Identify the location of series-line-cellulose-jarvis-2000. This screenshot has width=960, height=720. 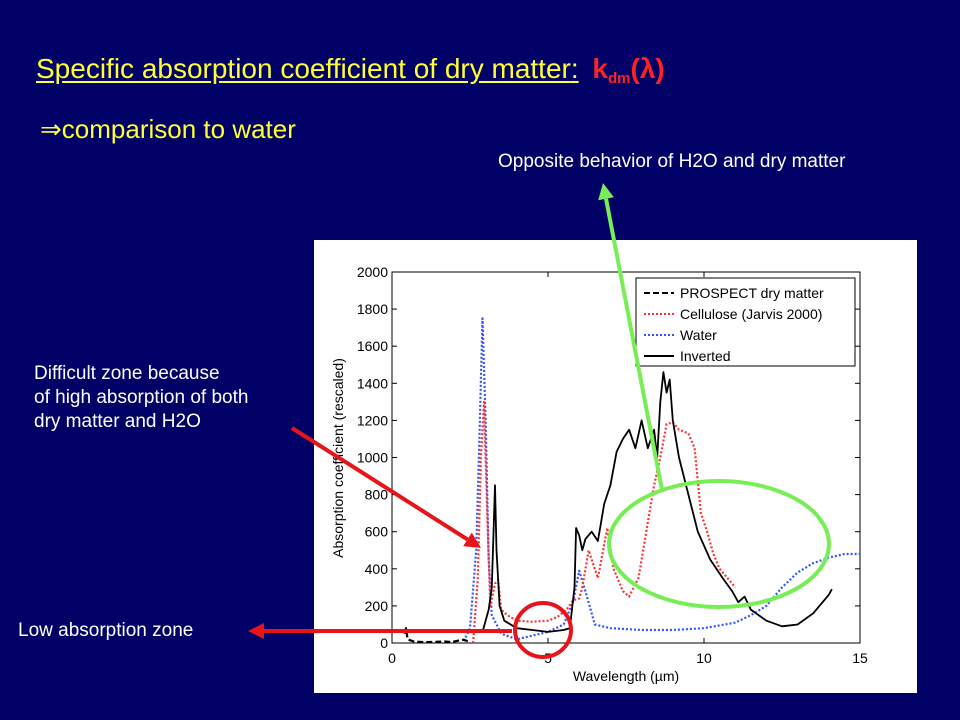
(604, 522).